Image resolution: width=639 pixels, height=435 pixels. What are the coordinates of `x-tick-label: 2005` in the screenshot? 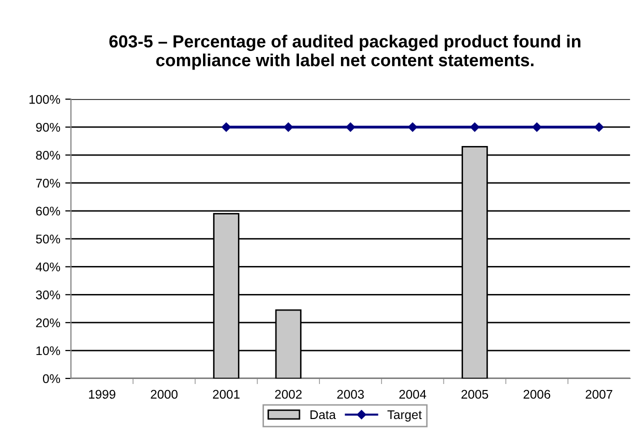 It's located at (474, 394).